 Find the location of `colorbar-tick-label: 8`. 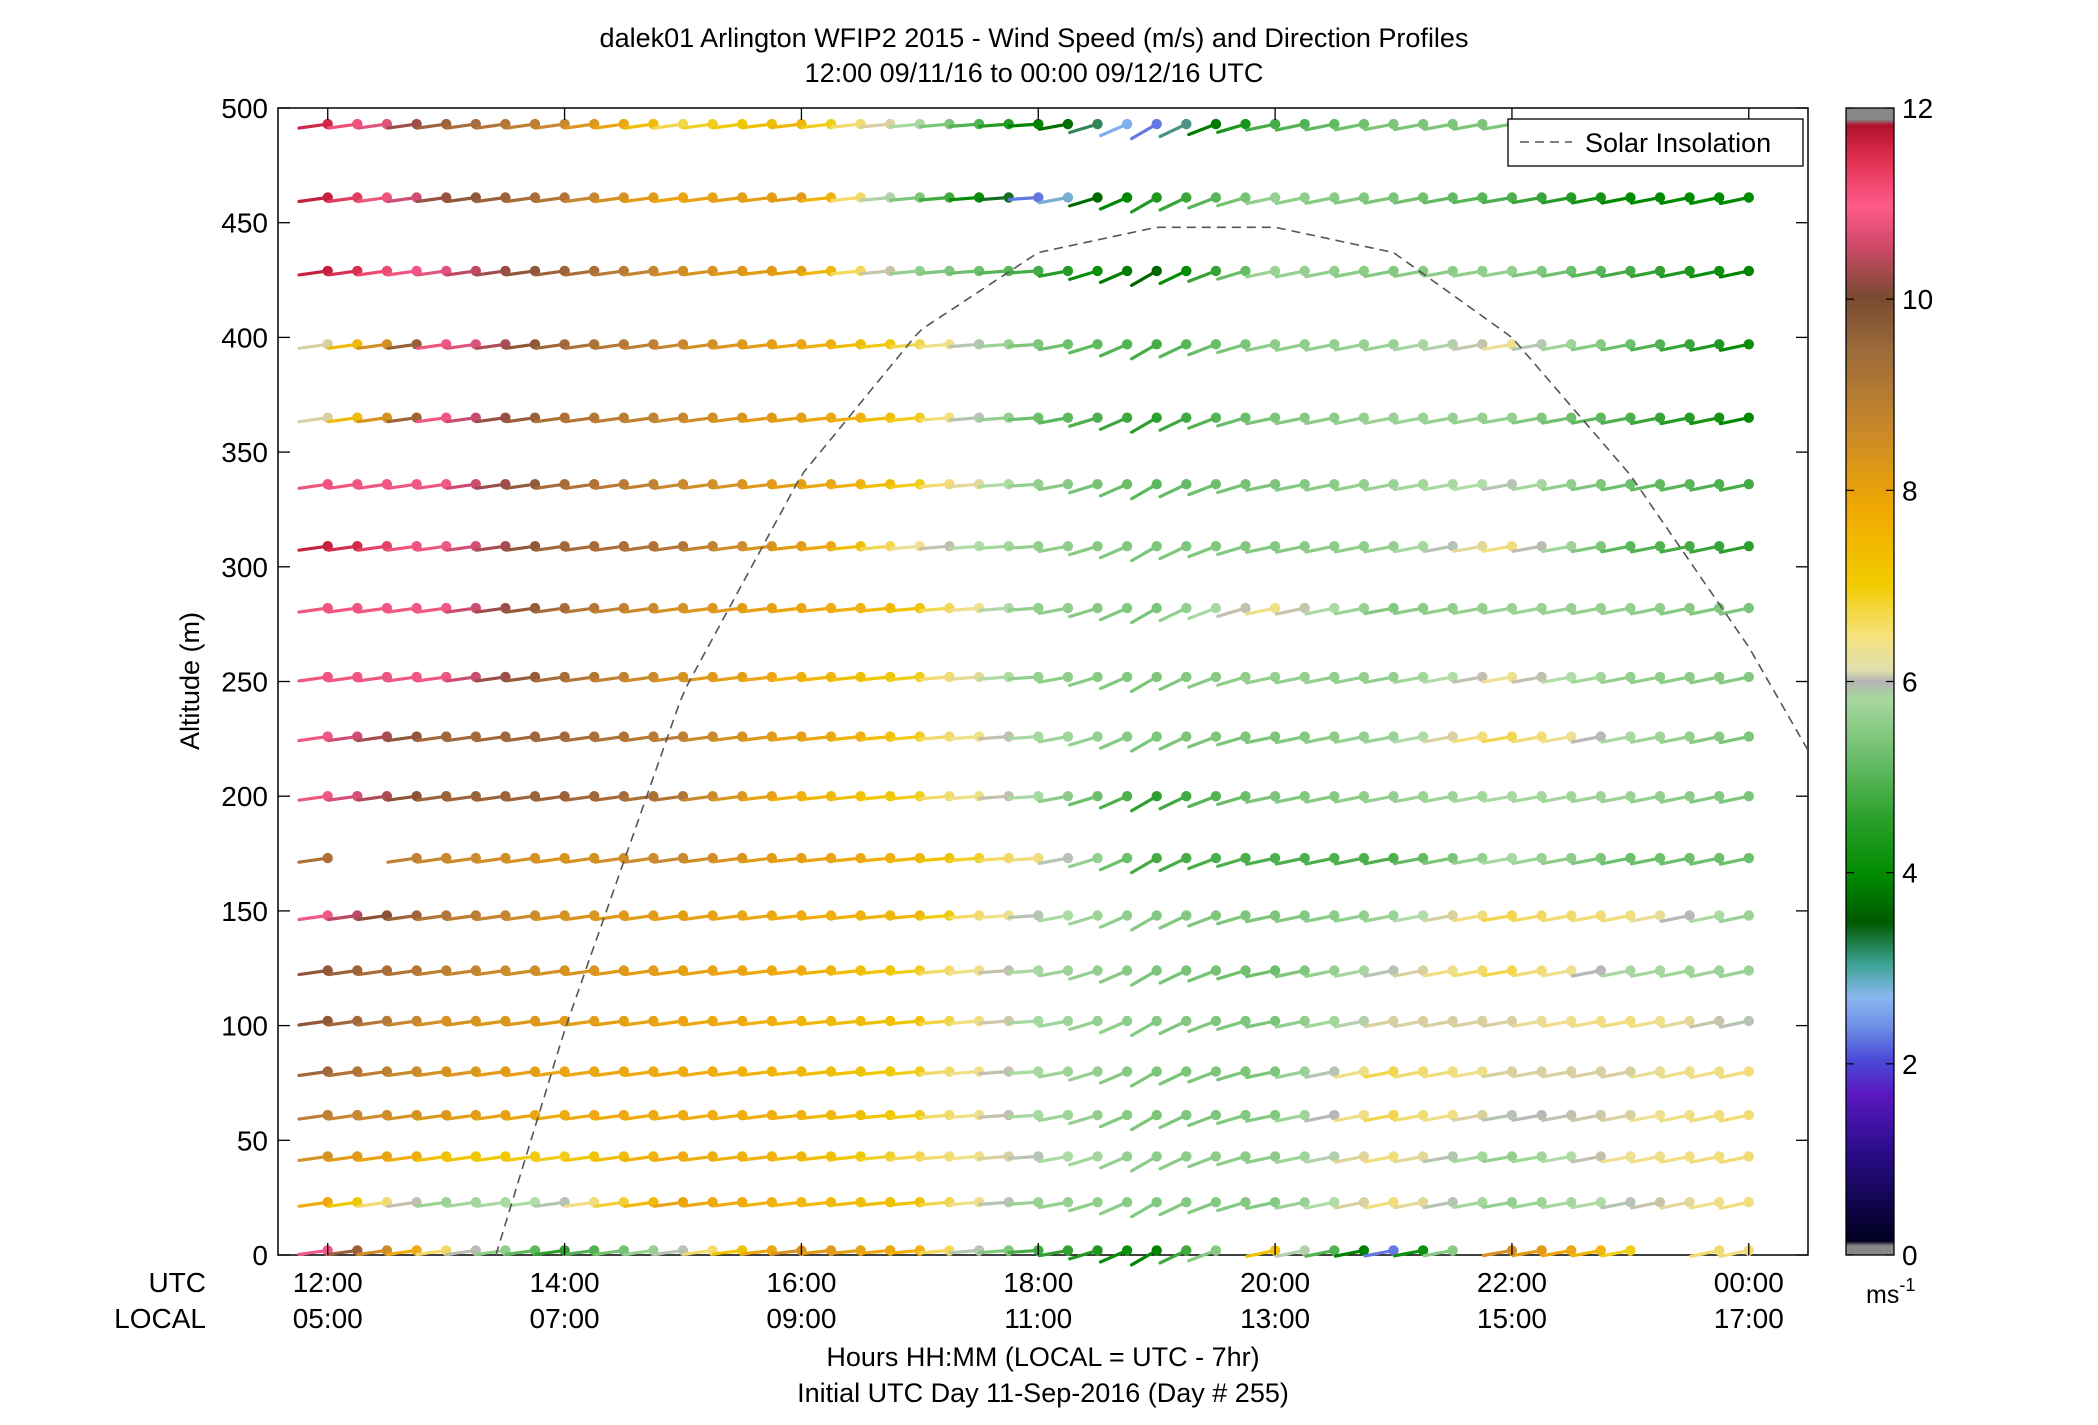

colorbar-tick-label: 8 is located at coordinates (1910, 490).